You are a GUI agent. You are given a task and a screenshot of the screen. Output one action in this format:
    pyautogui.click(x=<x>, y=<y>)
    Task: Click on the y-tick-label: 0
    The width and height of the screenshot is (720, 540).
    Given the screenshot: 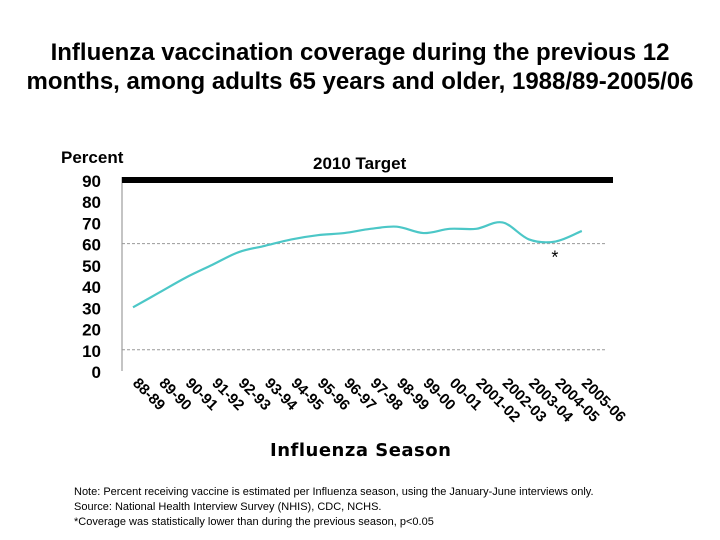 What is the action you would take?
    pyautogui.click(x=96, y=372)
    